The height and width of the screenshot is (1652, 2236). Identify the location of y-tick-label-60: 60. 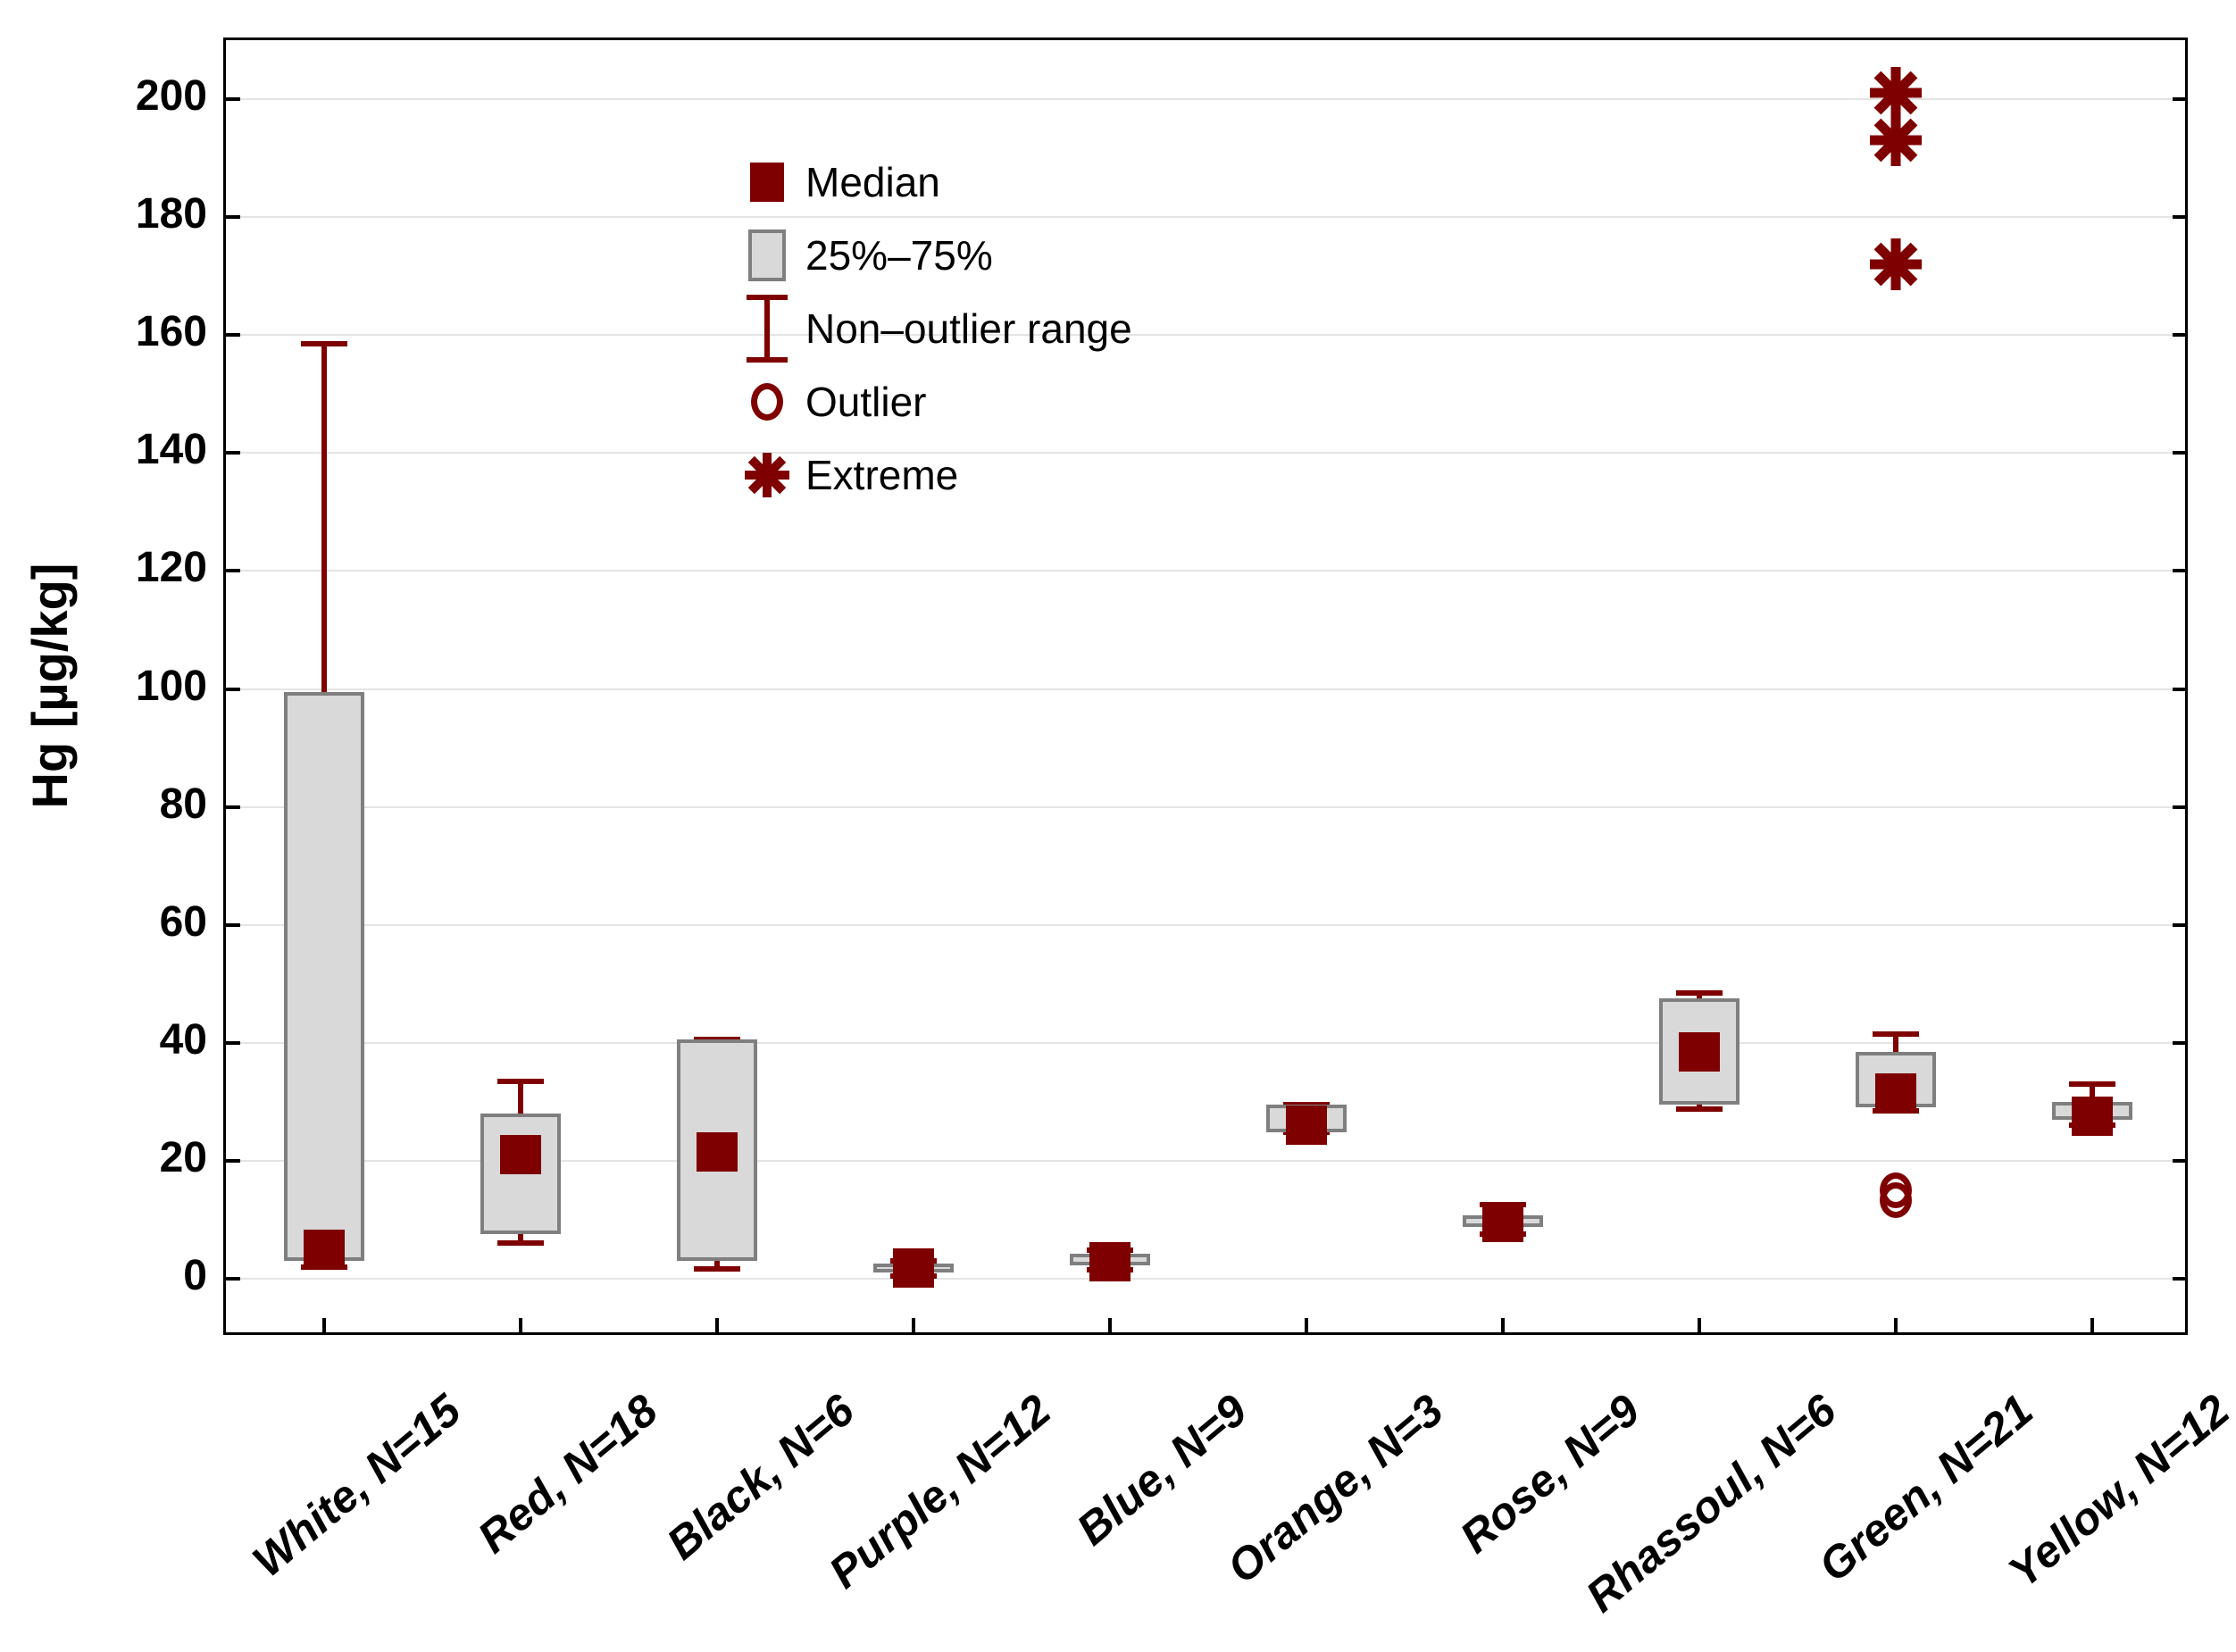
(183, 921).